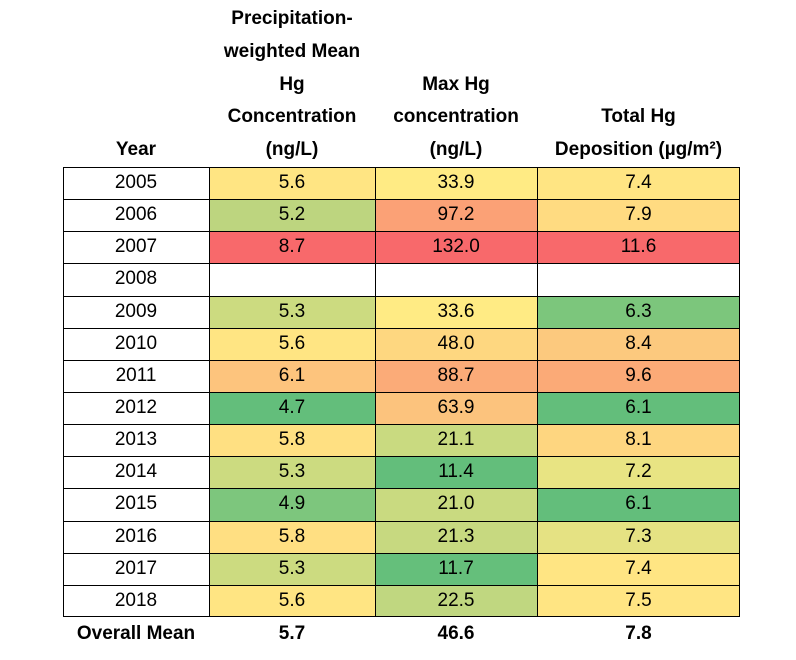  I want to click on deposition-cell: 8.1, so click(638, 440).